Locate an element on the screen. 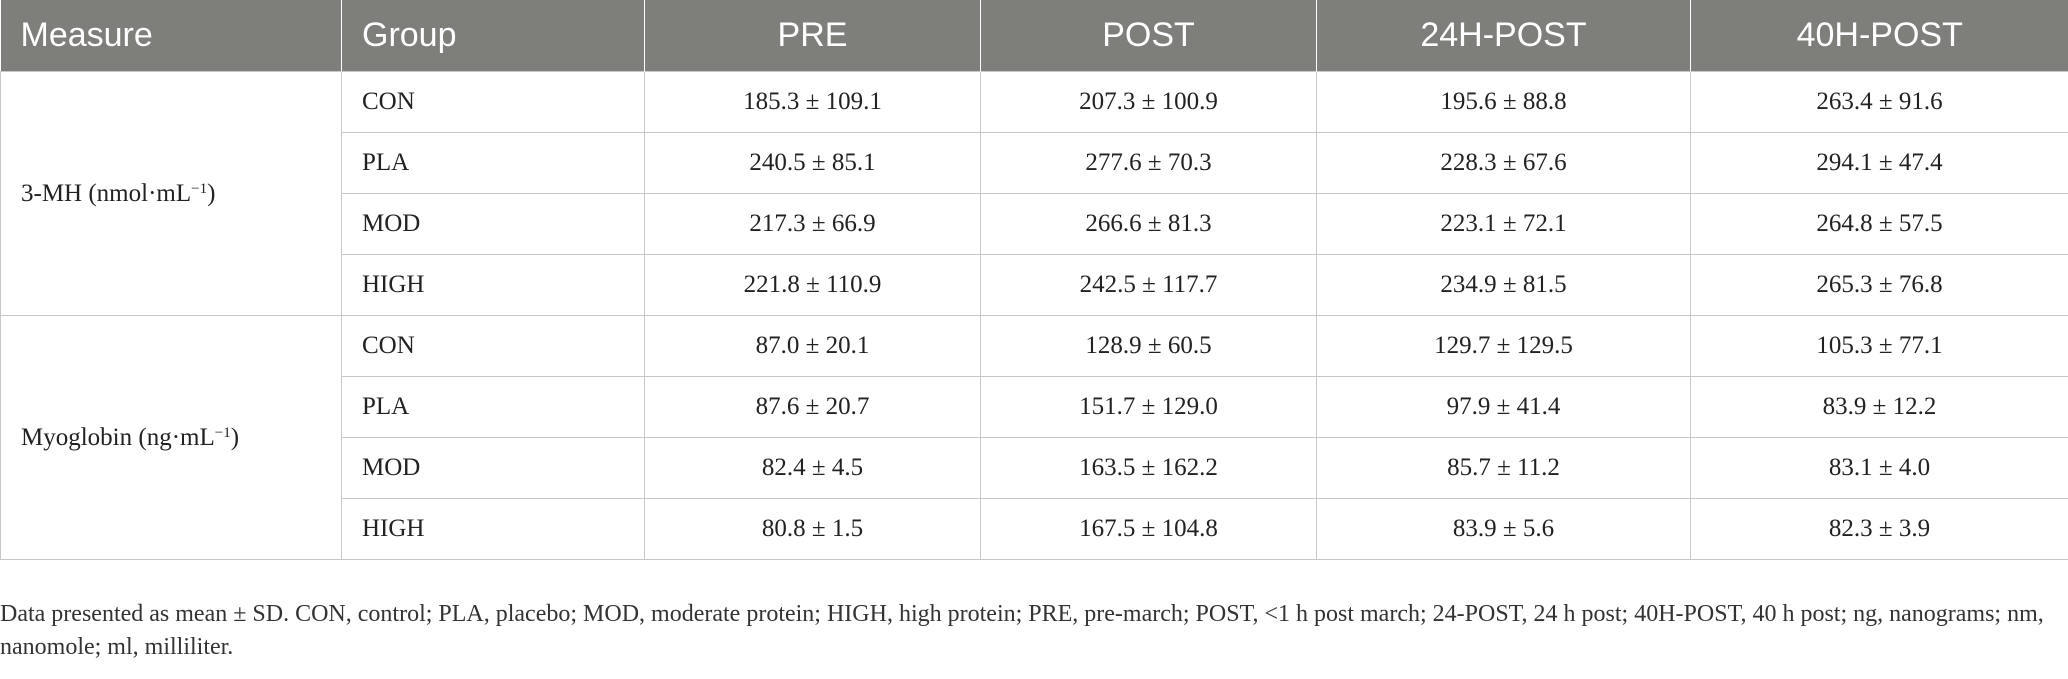 This screenshot has height=679, width=2068. value-cell: 185.3 ± 109.1 is located at coordinates (812, 102).